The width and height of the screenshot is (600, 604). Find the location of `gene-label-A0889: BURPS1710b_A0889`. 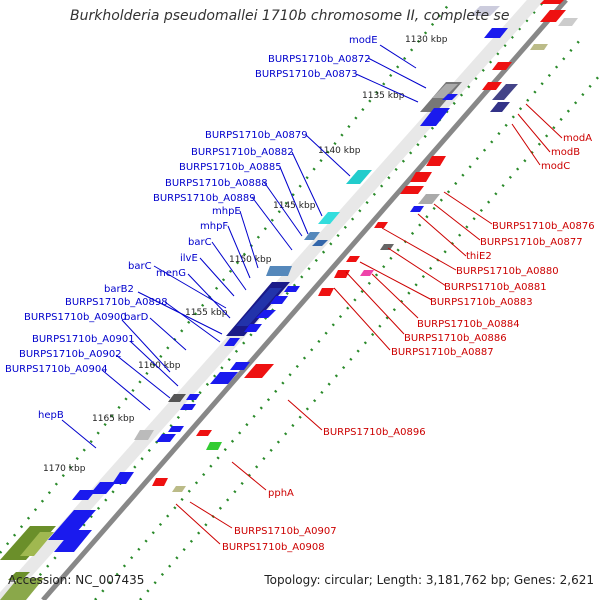

gene-label-A0889: BURPS1710b_A0889 is located at coordinates (204, 198).